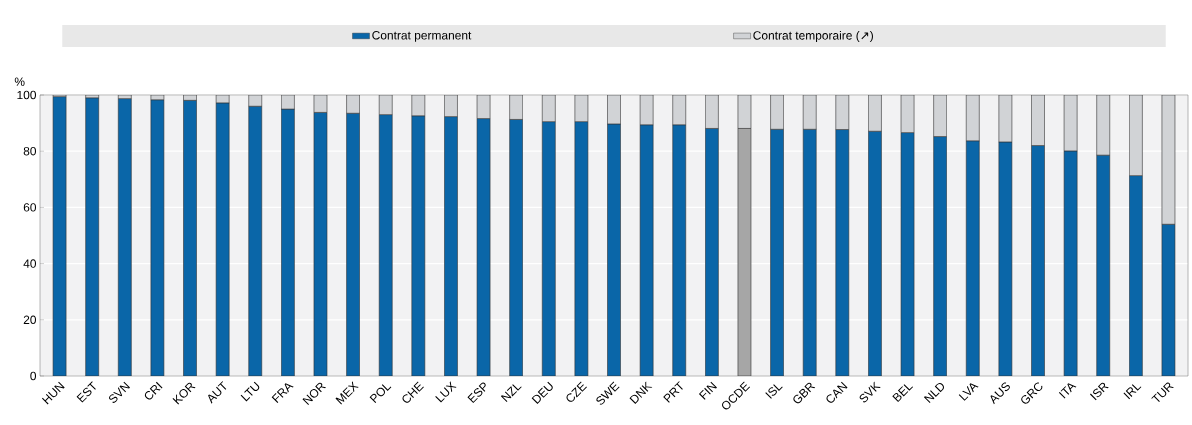  What do you see at coordinates (30, 263) in the screenshot?
I see `y-tick-label: 40` at bounding box center [30, 263].